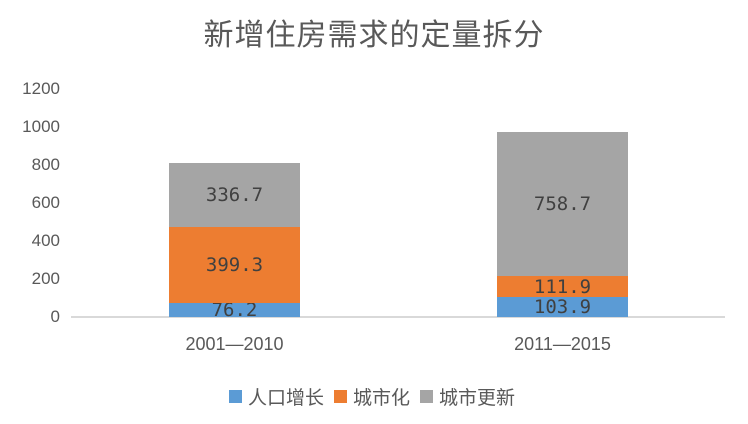  I want to click on data-label: 758.7, so click(562, 203).